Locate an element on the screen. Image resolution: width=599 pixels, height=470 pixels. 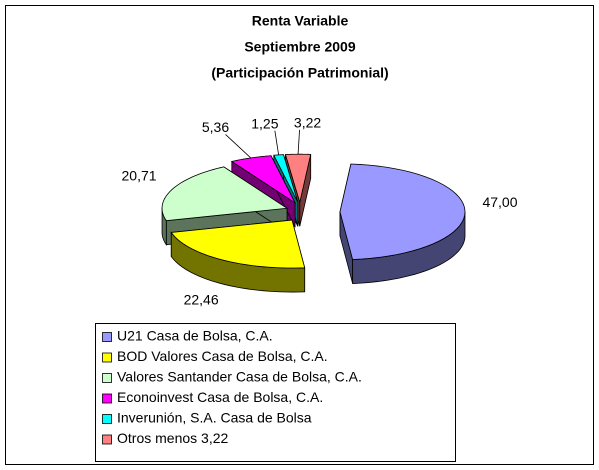
legend-label: BOD Valores Casa de Bolsa, C.A. is located at coordinates (222, 356).